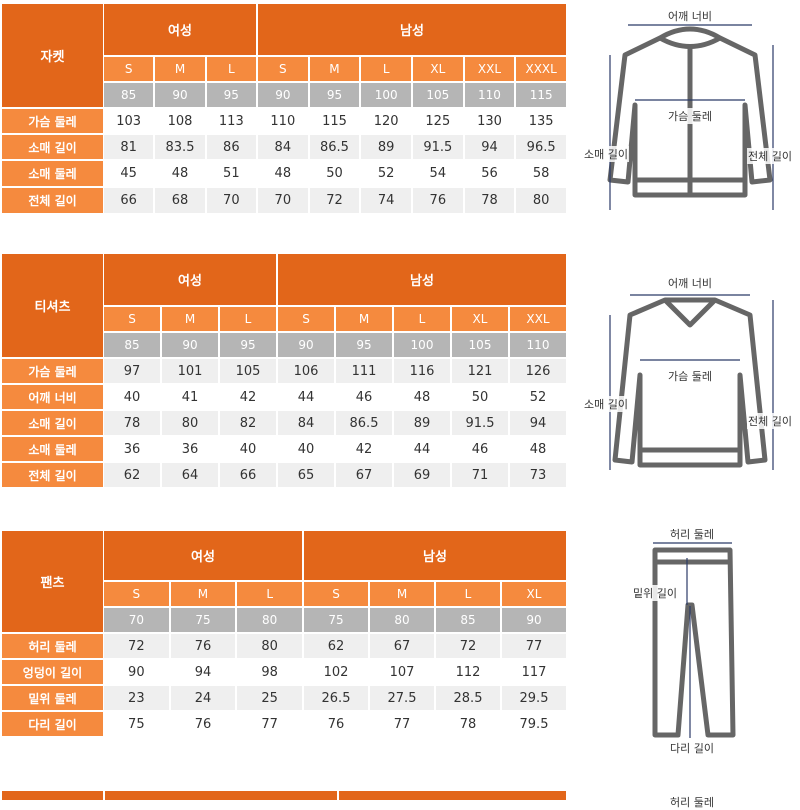  Describe the element at coordinates (52, 397) in the screenshot. I see `row-label: 어깨 너비` at that location.